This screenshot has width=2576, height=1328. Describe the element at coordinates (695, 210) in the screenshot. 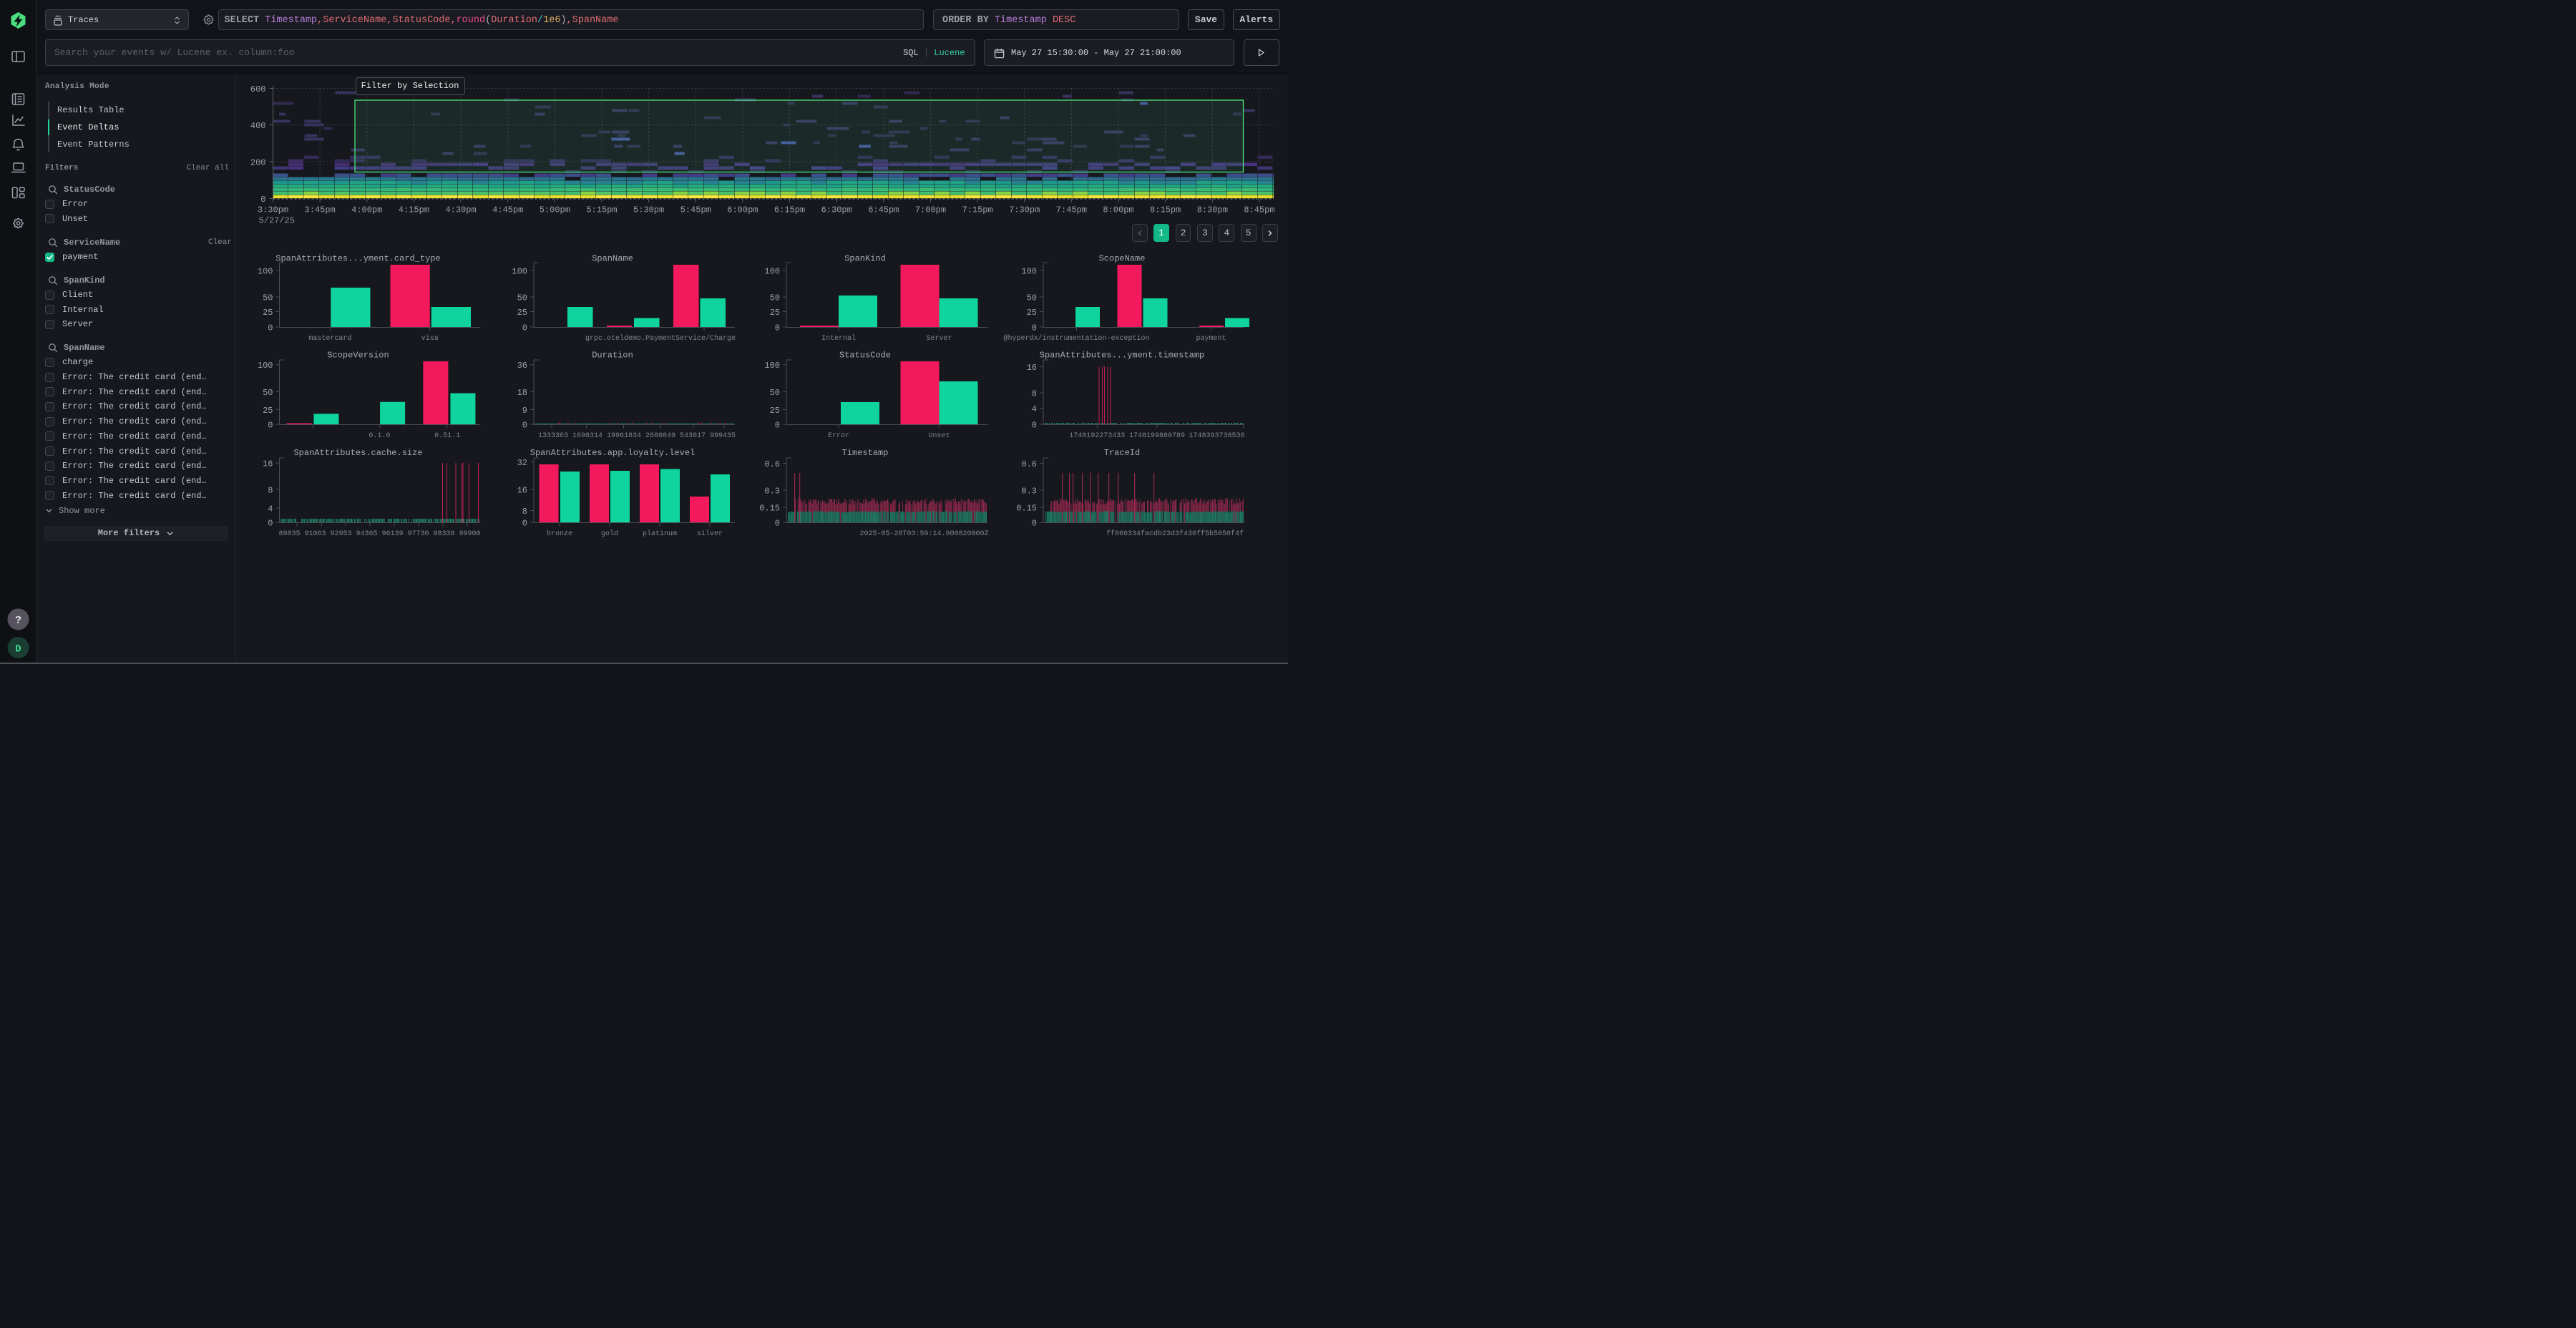

I see `svg-text: 5:45pm` at that location.